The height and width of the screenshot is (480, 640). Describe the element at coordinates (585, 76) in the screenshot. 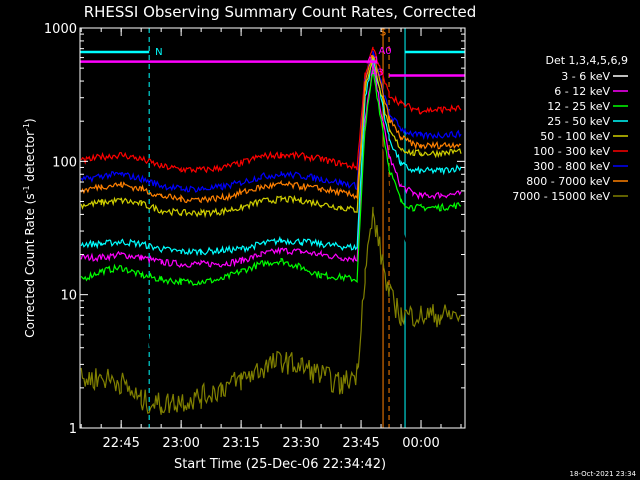

I see `legend-label: 3 - 6 keV` at that location.